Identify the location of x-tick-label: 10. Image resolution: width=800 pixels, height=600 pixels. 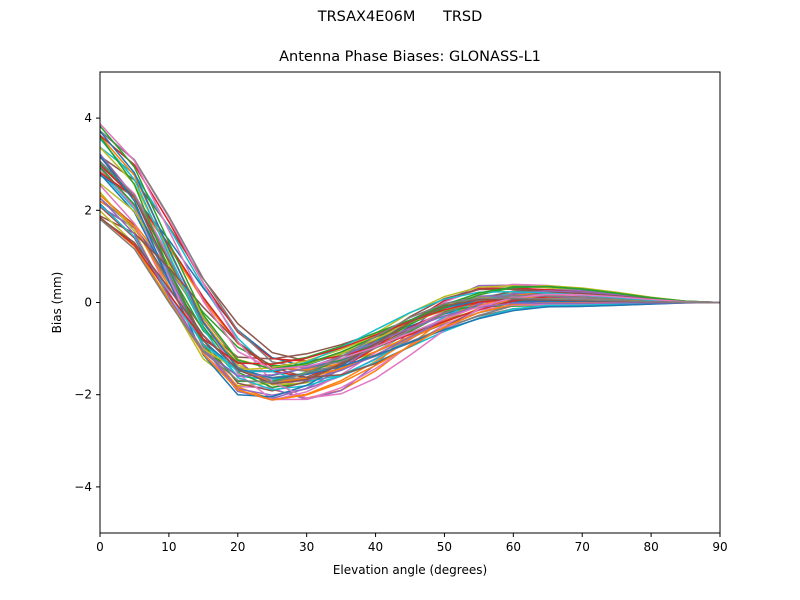
(168, 547).